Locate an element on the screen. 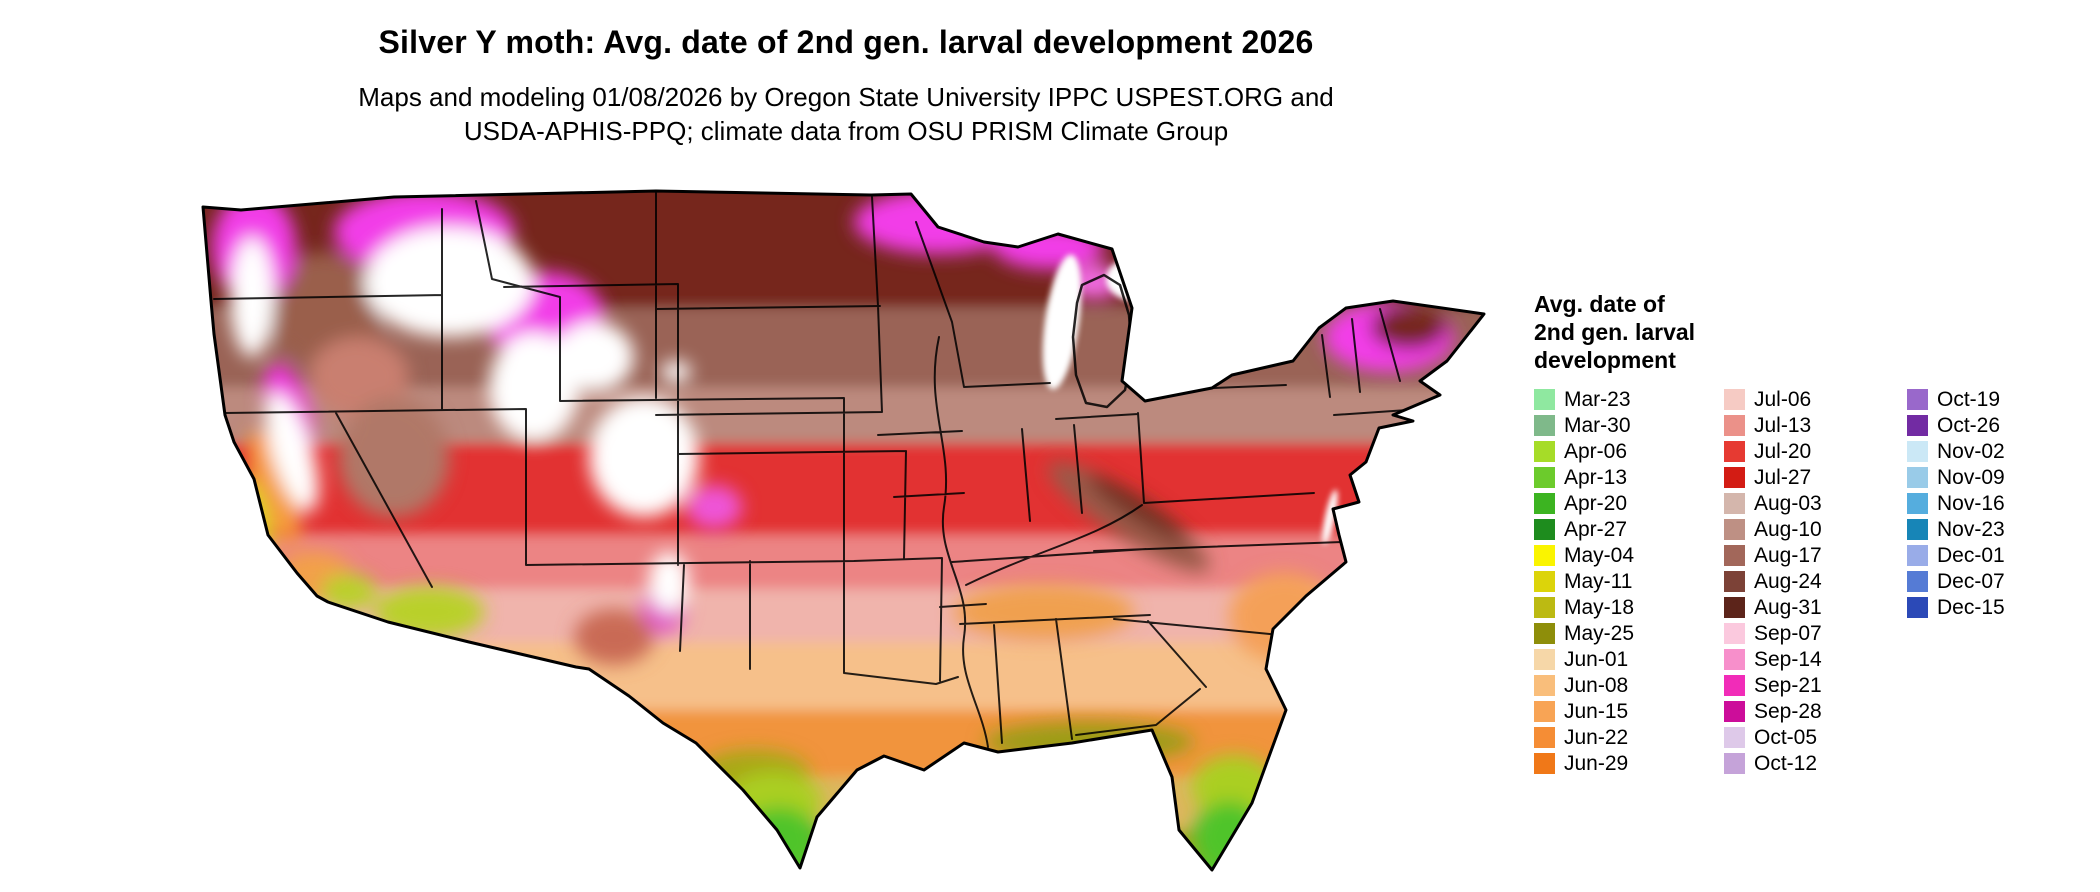 Image resolution: width=2100 pixels, height=892 pixels. legend-entry-label: Dec-01 is located at coordinates (1971, 555).